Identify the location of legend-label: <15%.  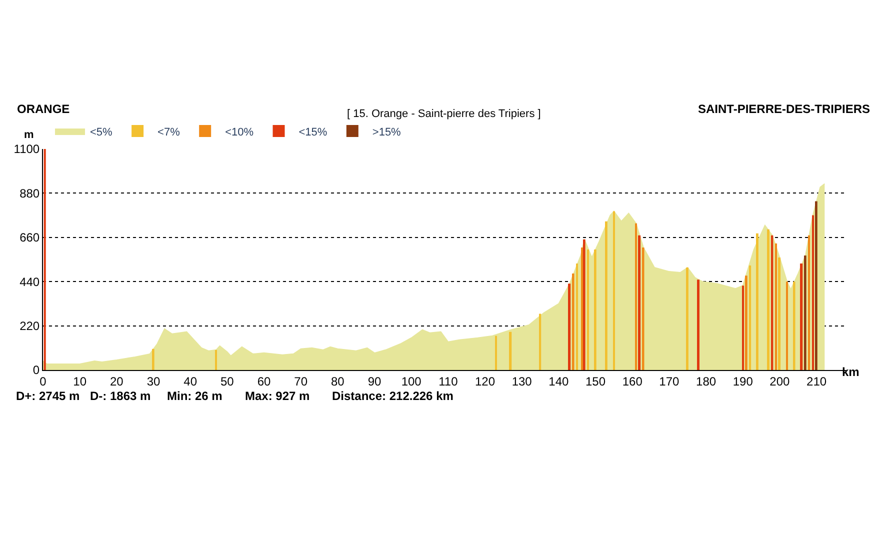
(313, 132).